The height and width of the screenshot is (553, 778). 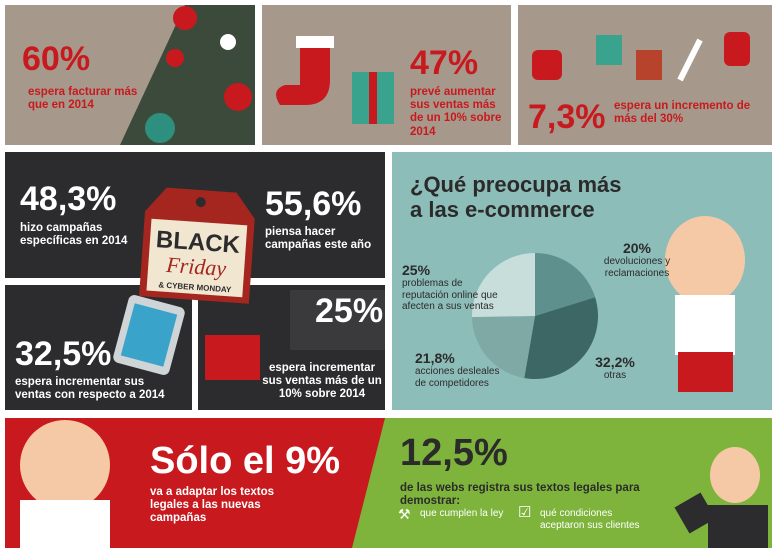 What do you see at coordinates (590, 519) in the screenshot?
I see `list-item: qué condiciones aceptaron sus clientes` at bounding box center [590, 519].